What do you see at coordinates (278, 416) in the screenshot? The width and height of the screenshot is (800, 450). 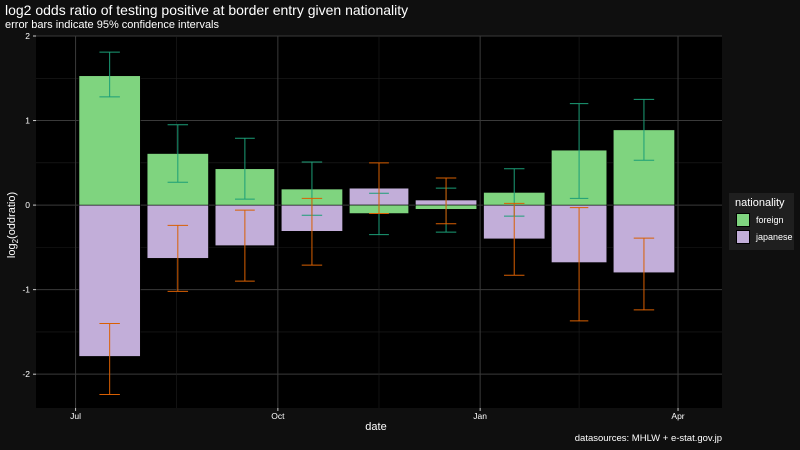 I see `x-tick-label: Oct` at bounding box center [278, 416].